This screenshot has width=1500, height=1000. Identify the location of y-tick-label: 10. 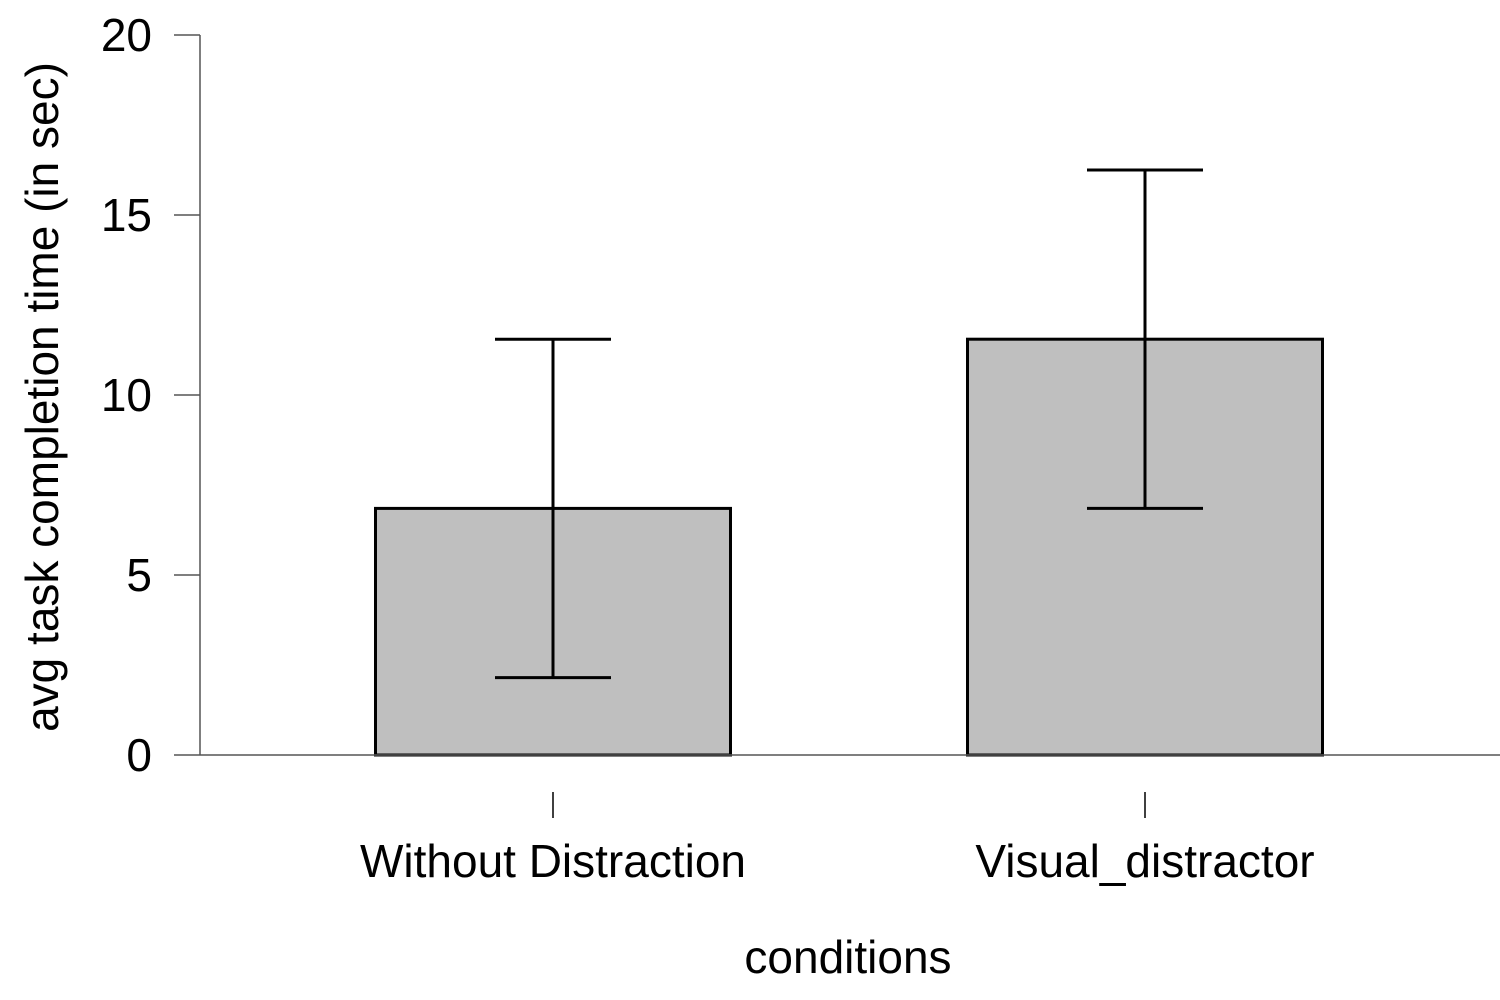
(126, 395).